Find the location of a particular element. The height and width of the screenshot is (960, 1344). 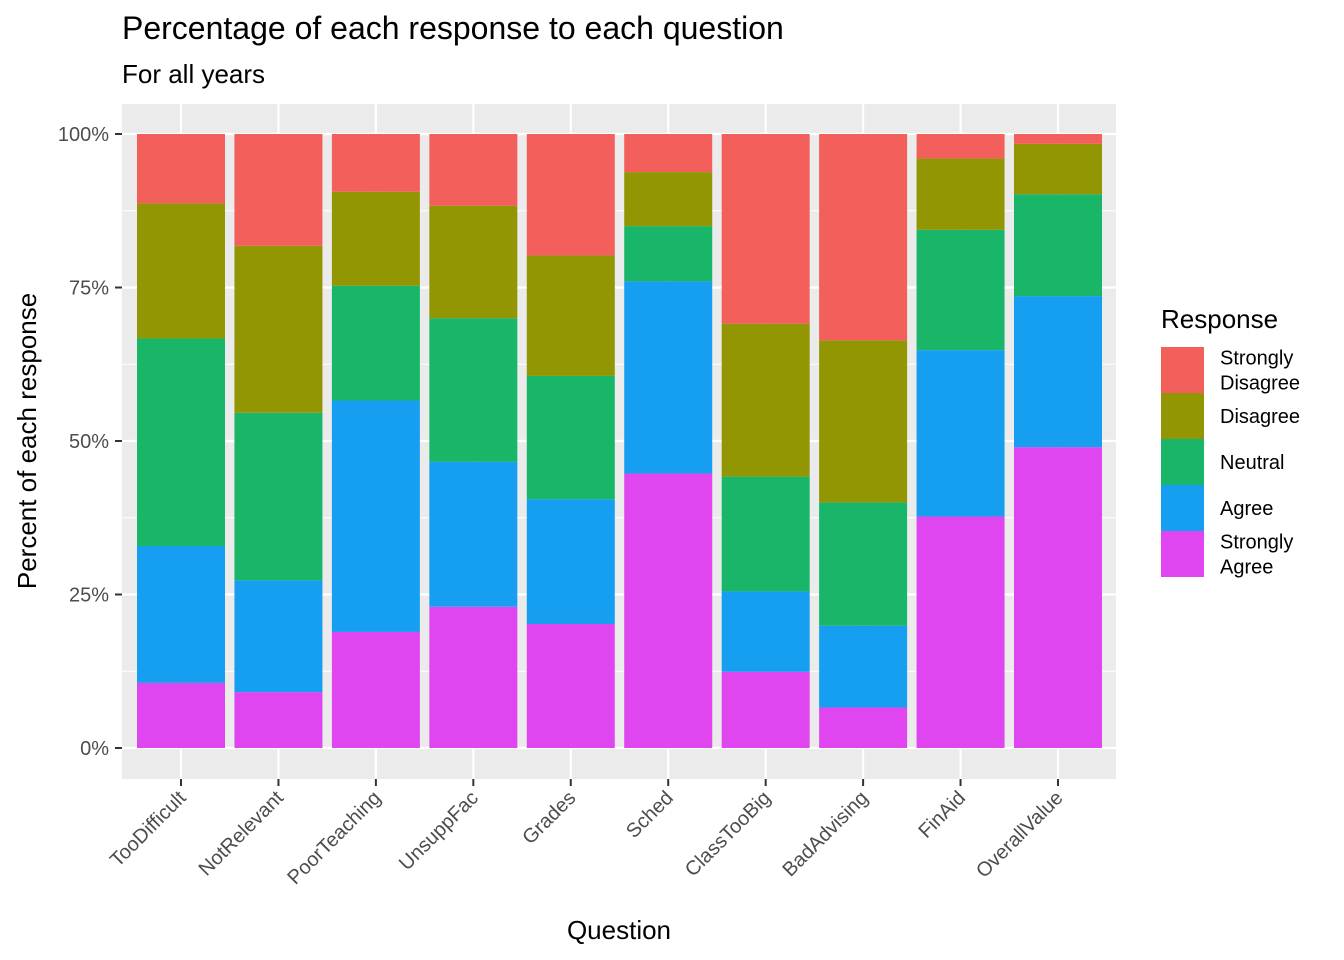

y-tick-label: 50% is located at coordinates (89, 442).